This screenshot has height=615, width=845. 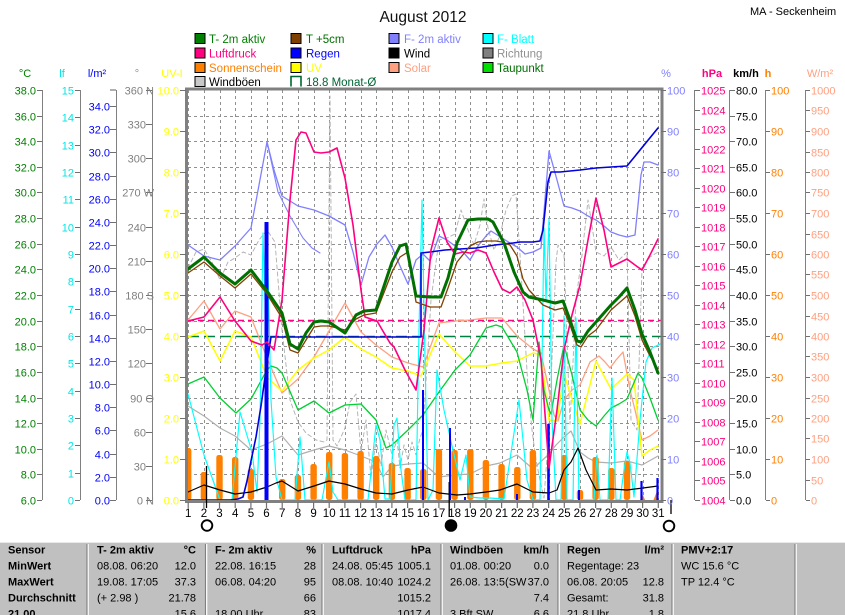 What do you see at coordinates (190, 551) in the screenshot?
I see `svg-text: °C` at bounding box center [190, 551].